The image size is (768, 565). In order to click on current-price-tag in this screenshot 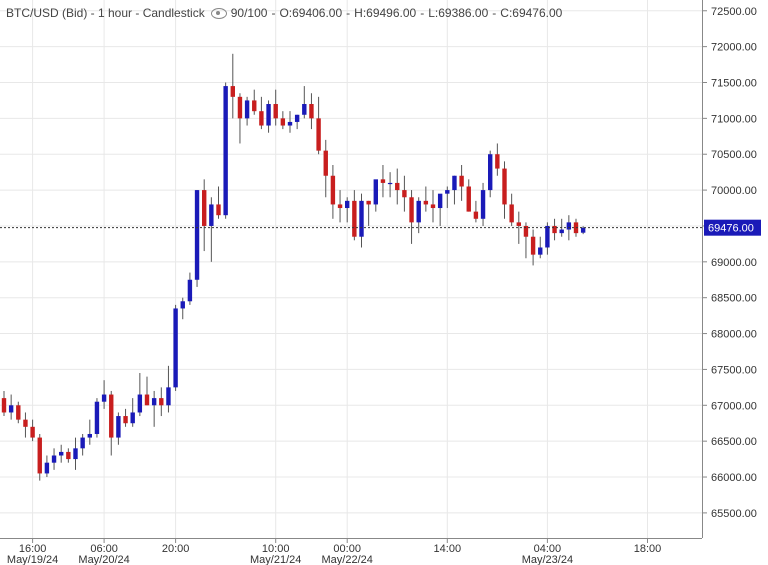, I will do `click(732, 227)`.